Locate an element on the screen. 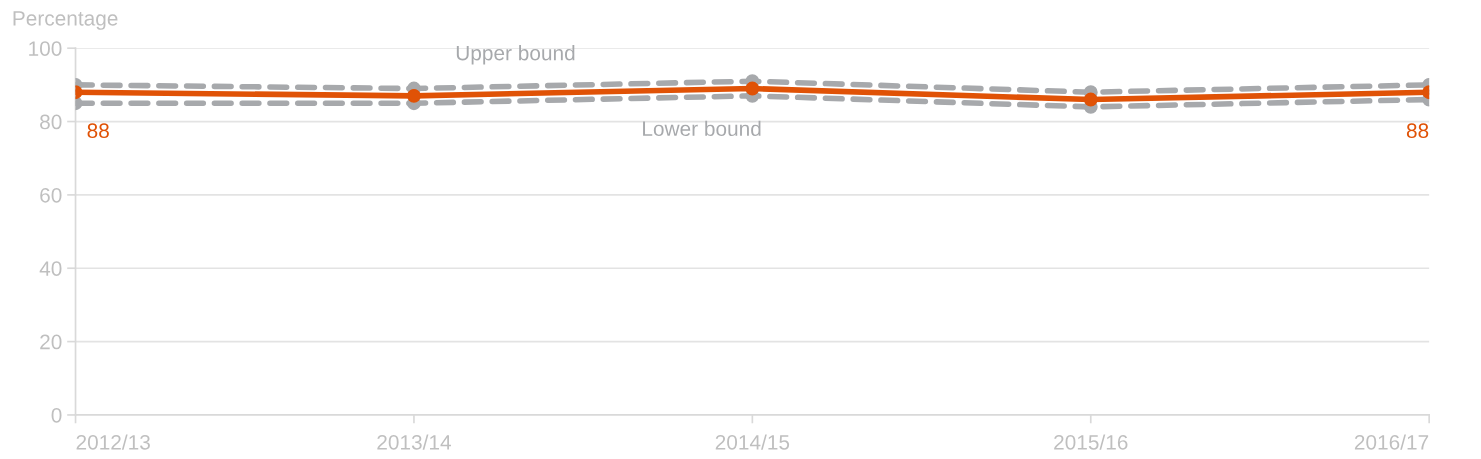  series-label: Upper bound is located at coordinates (515, 55).